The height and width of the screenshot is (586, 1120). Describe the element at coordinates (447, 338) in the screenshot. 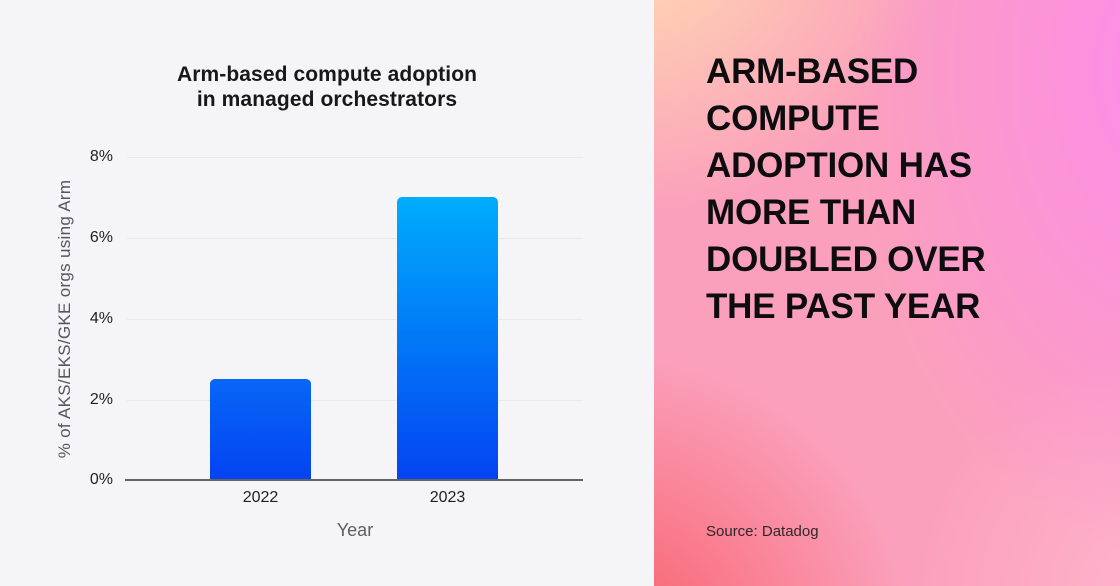

I see `bar-2023` at that location.